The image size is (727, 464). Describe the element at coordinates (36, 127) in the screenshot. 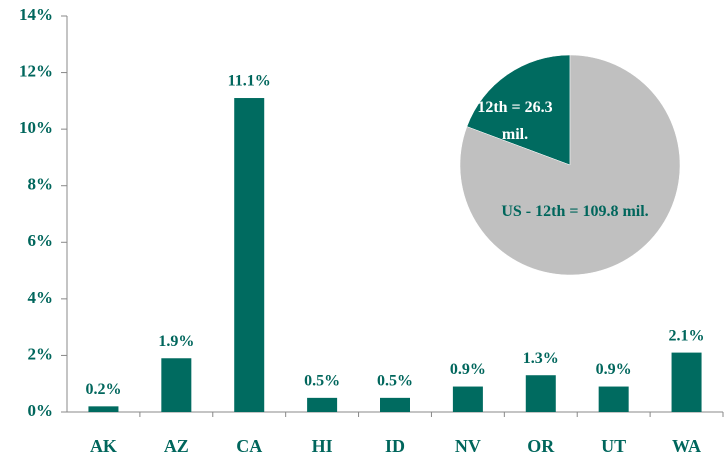

I see `y-tick-label: 10%` at that location.